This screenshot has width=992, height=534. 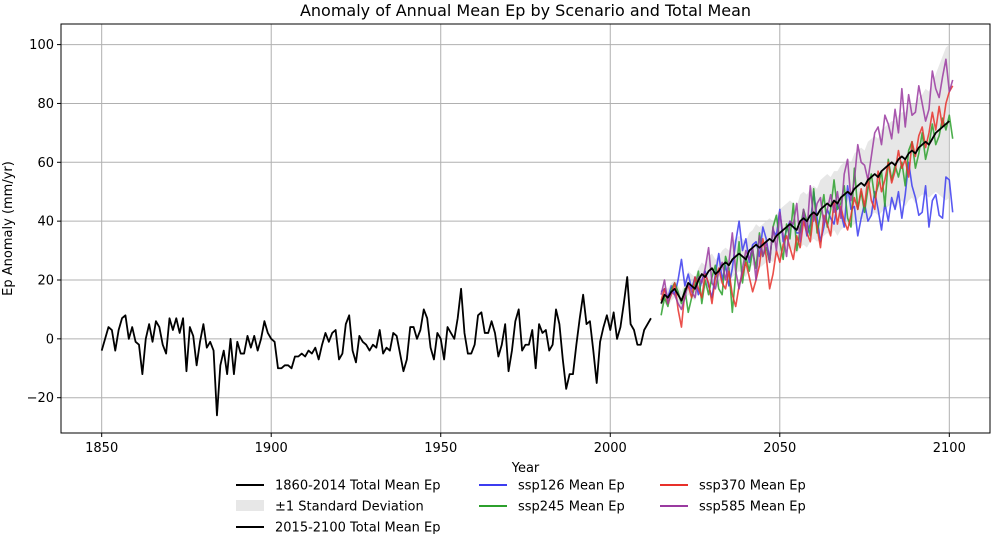 I want to click on y-tick-label: 60, so click(x=45, y=163).